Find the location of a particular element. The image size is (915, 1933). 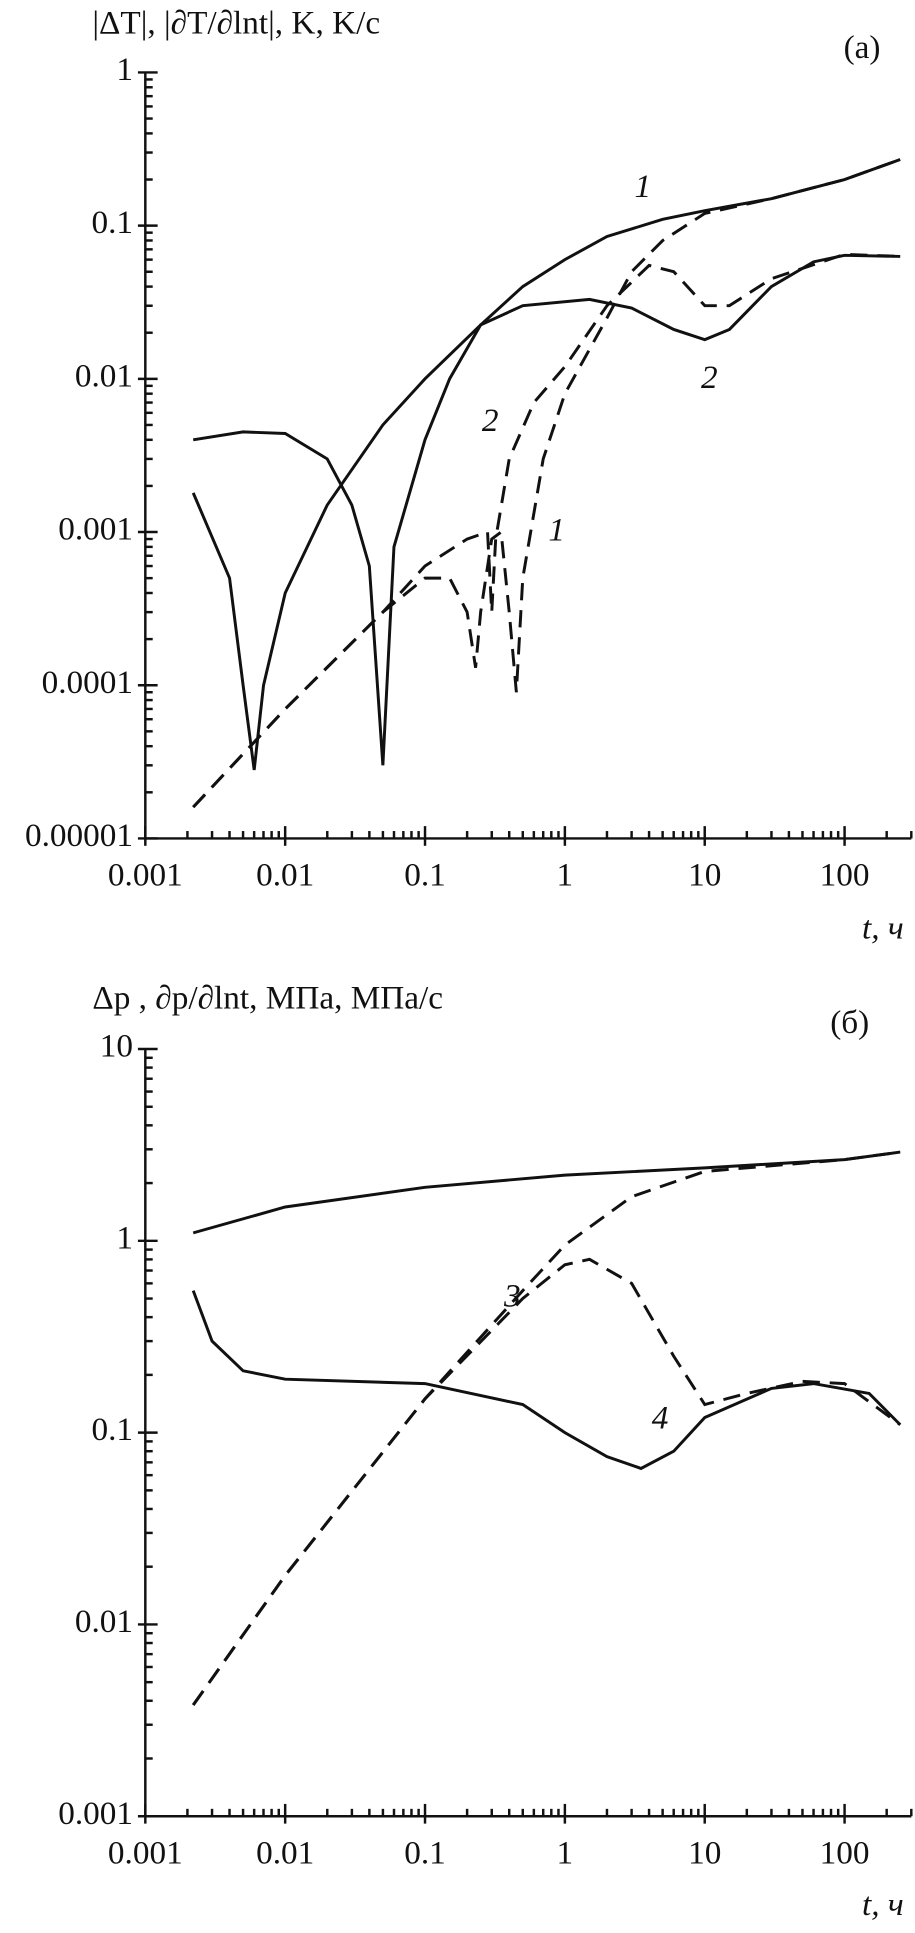

y-tick-label: 0.0001 is located at coordinates (87, 682).